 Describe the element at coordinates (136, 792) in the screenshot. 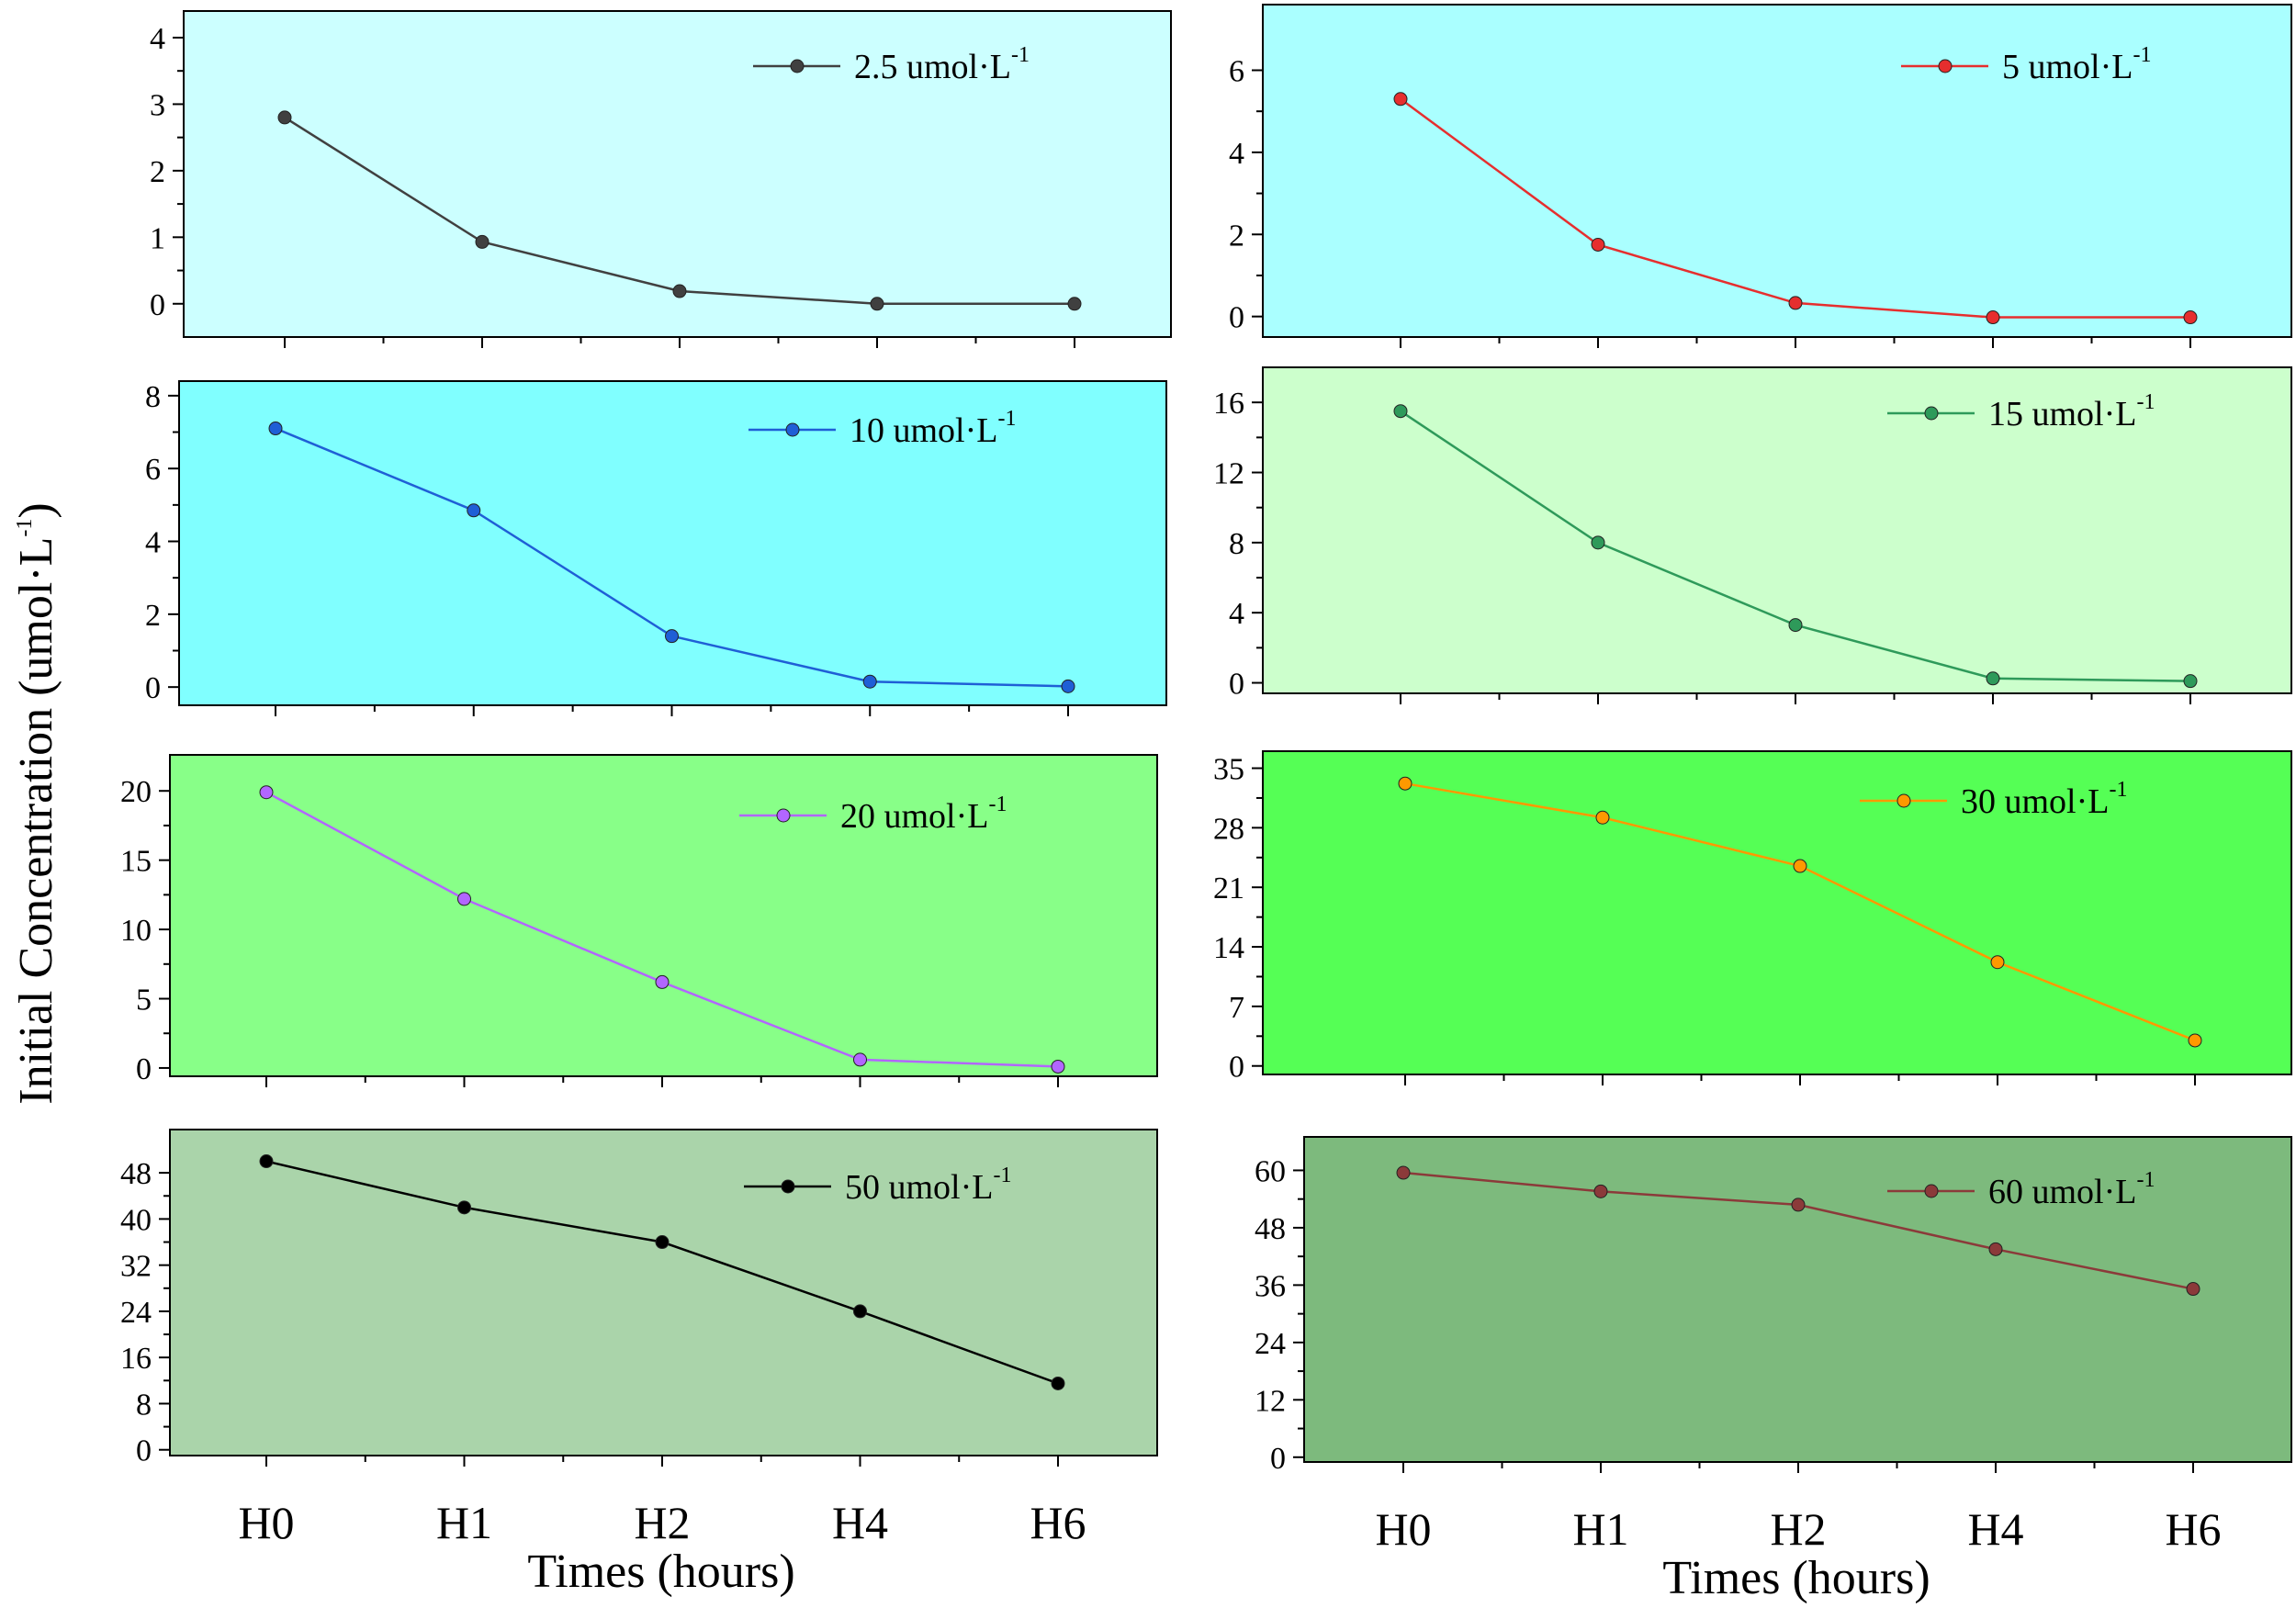

I see `y-tick-label: 20` at that location.